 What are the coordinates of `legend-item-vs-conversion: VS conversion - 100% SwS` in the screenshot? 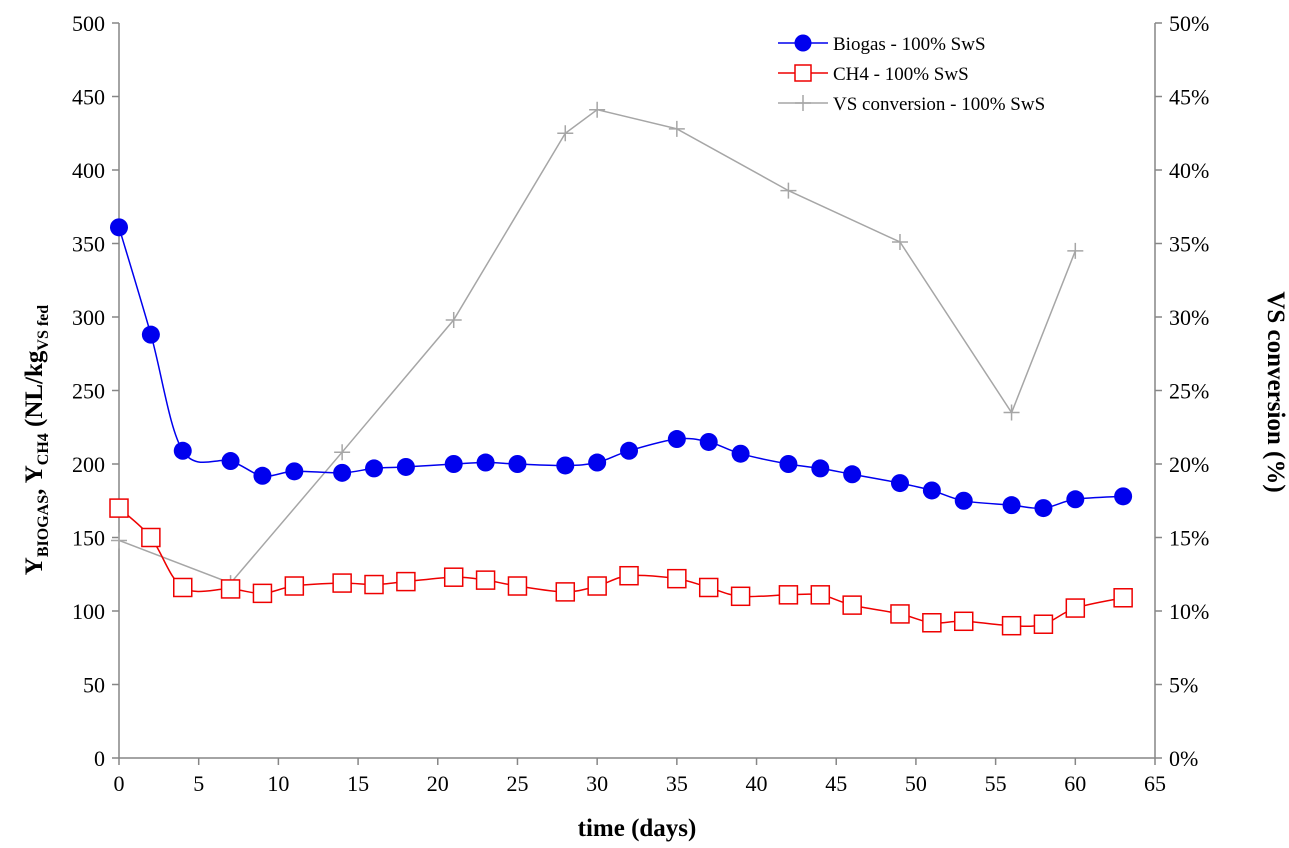 It's located at (911, 104).